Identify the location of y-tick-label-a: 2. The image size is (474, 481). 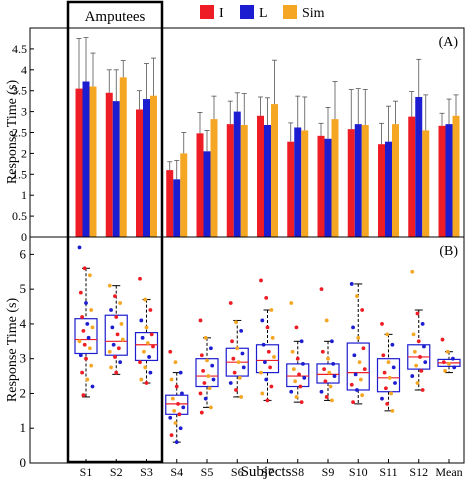
(24, 153).